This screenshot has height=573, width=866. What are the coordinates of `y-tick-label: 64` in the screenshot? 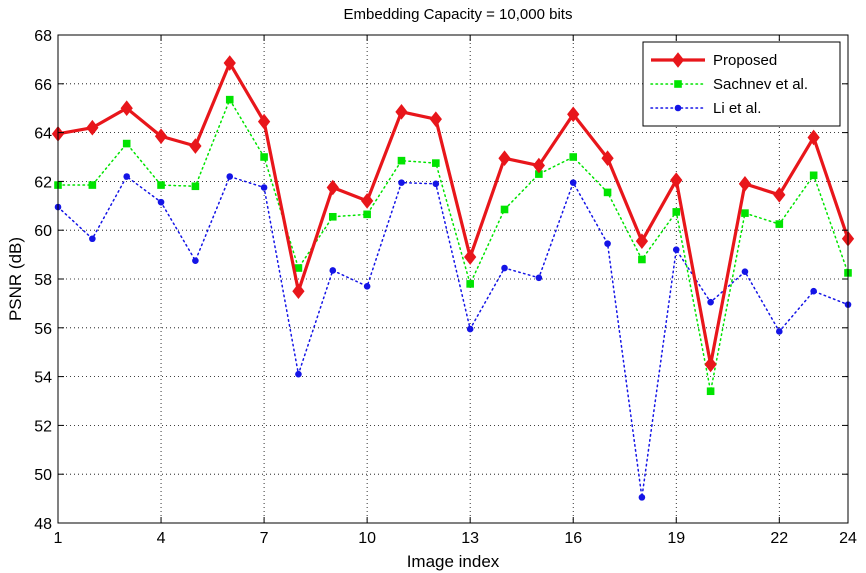 It's located at (43, 134).